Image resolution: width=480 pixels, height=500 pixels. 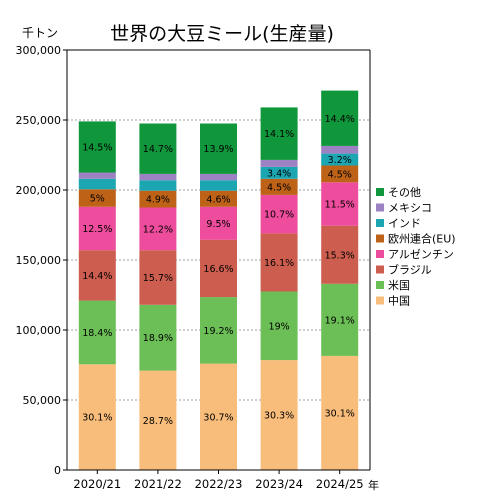 I want to click on data-label: 12.5%, so click(x=97, y=229).